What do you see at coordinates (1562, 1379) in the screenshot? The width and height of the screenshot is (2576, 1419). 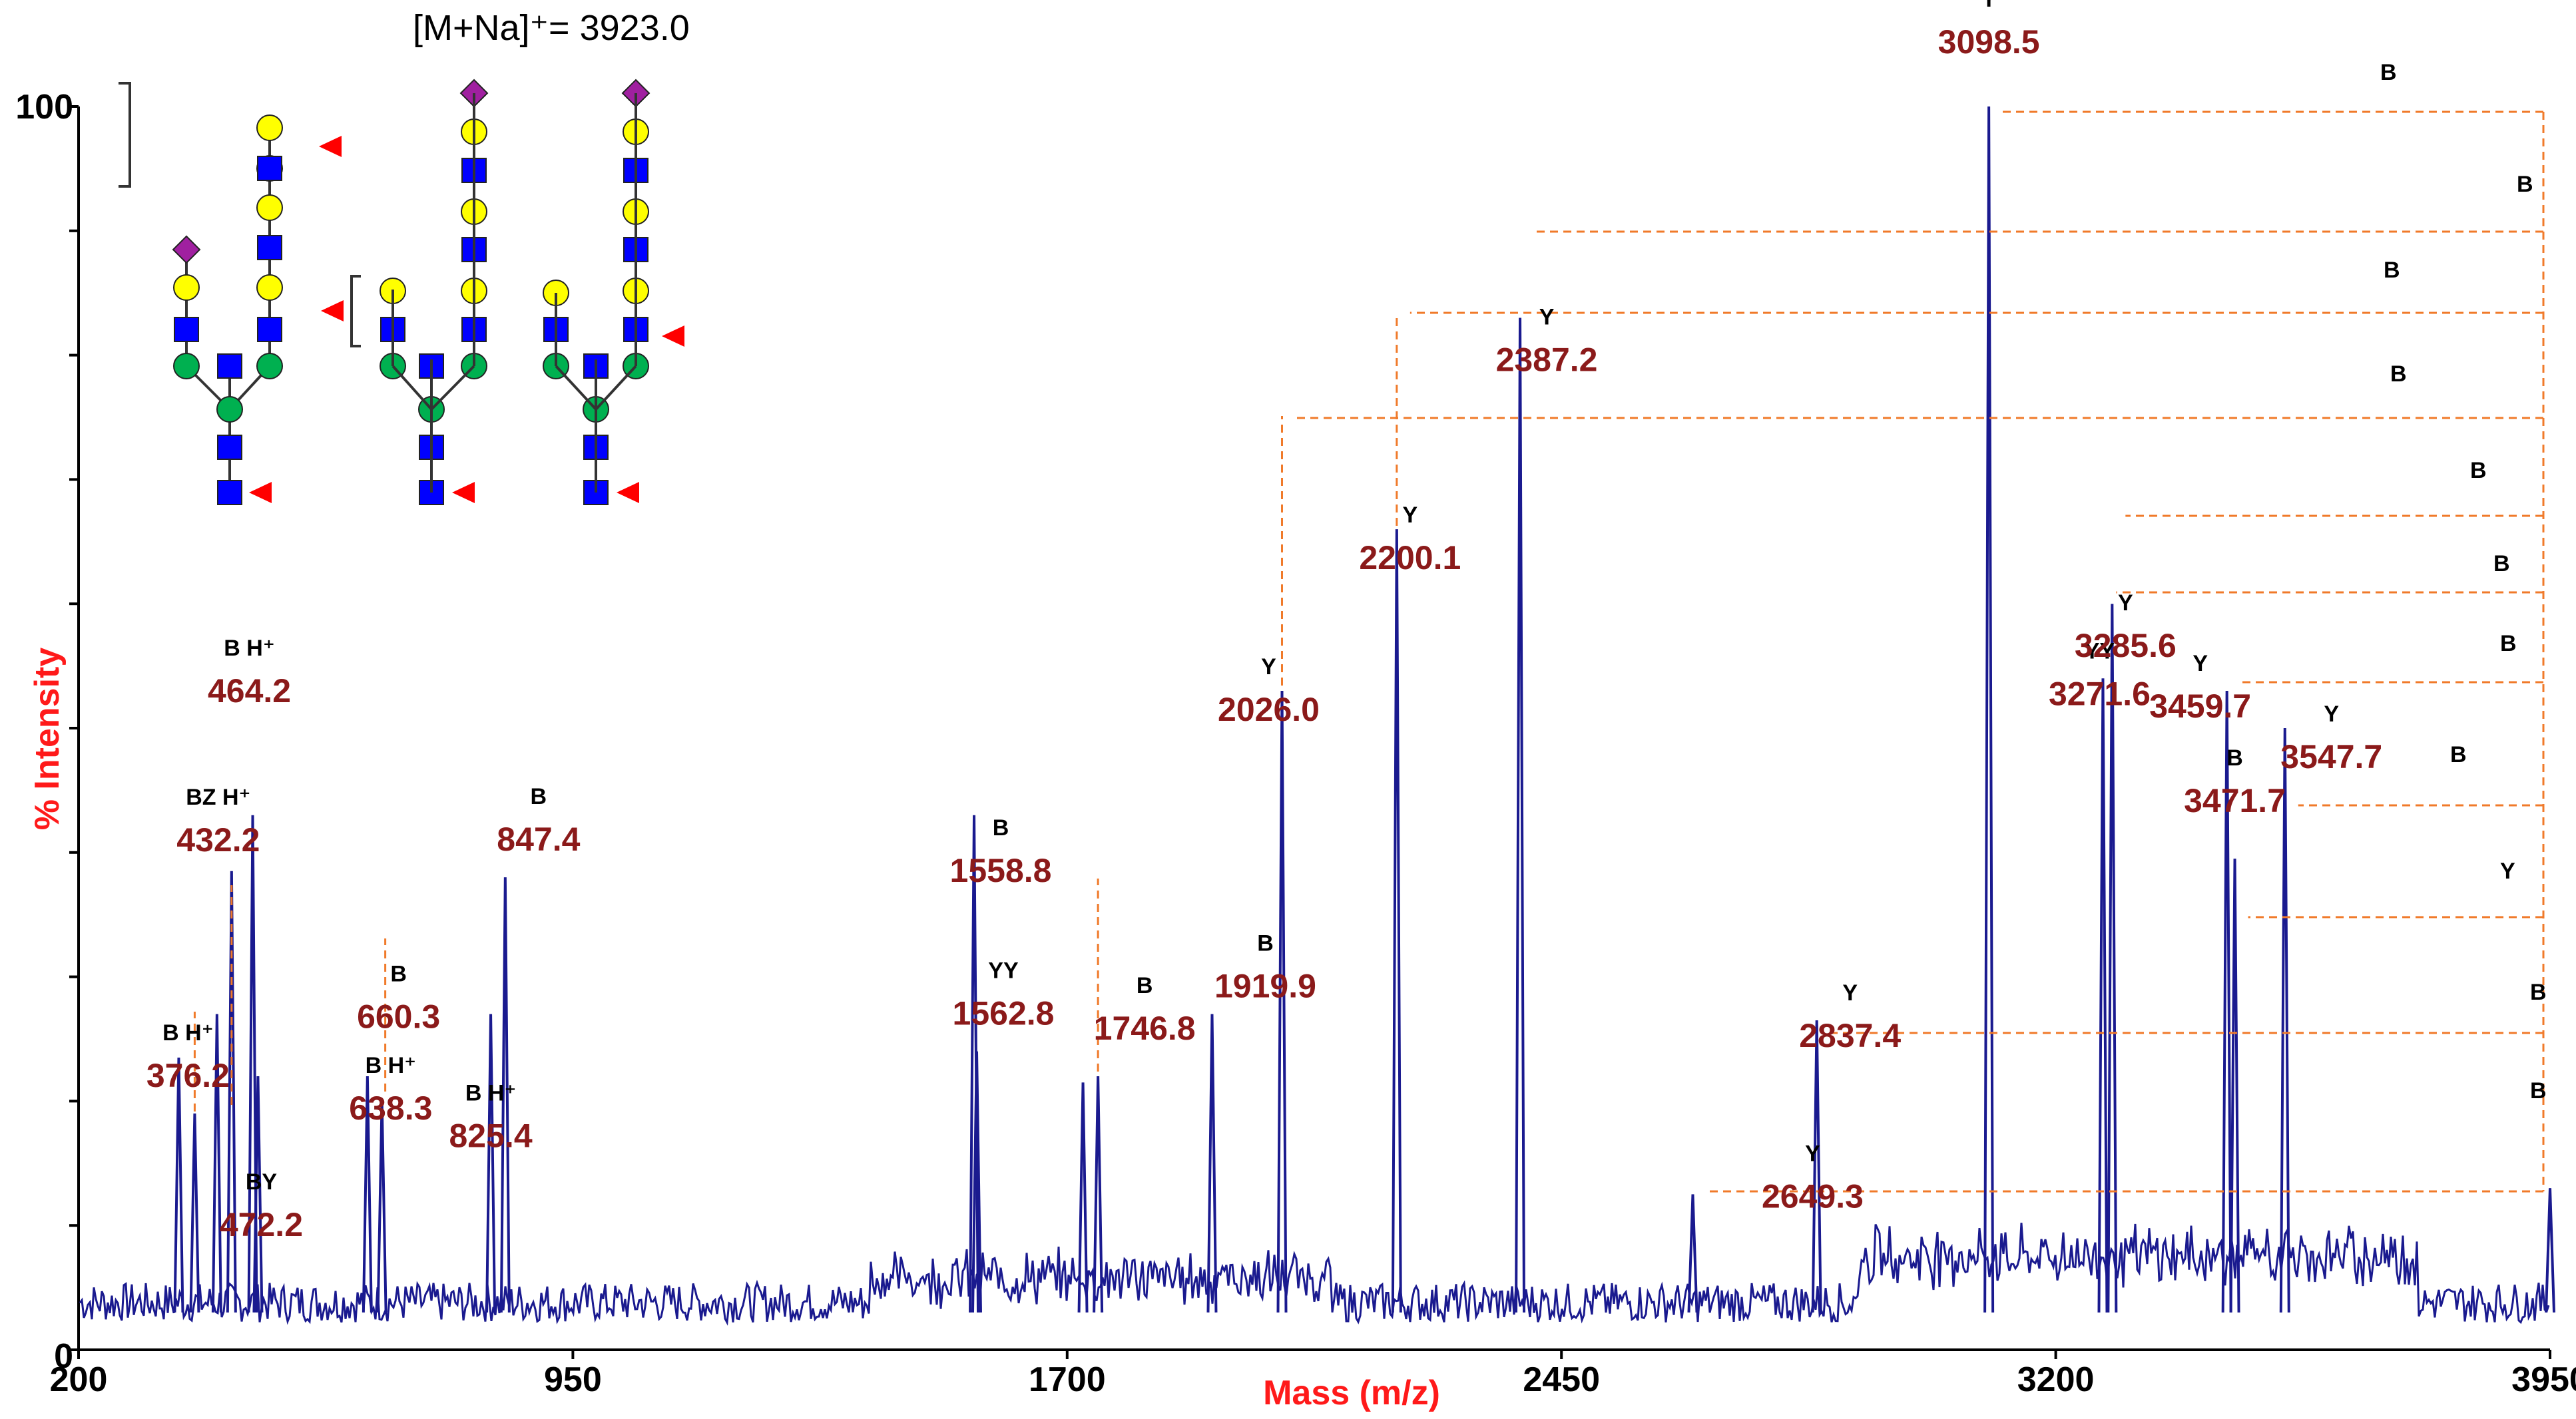 I see `x-tick-label: 2450` at bounding box center [1562, 1379].